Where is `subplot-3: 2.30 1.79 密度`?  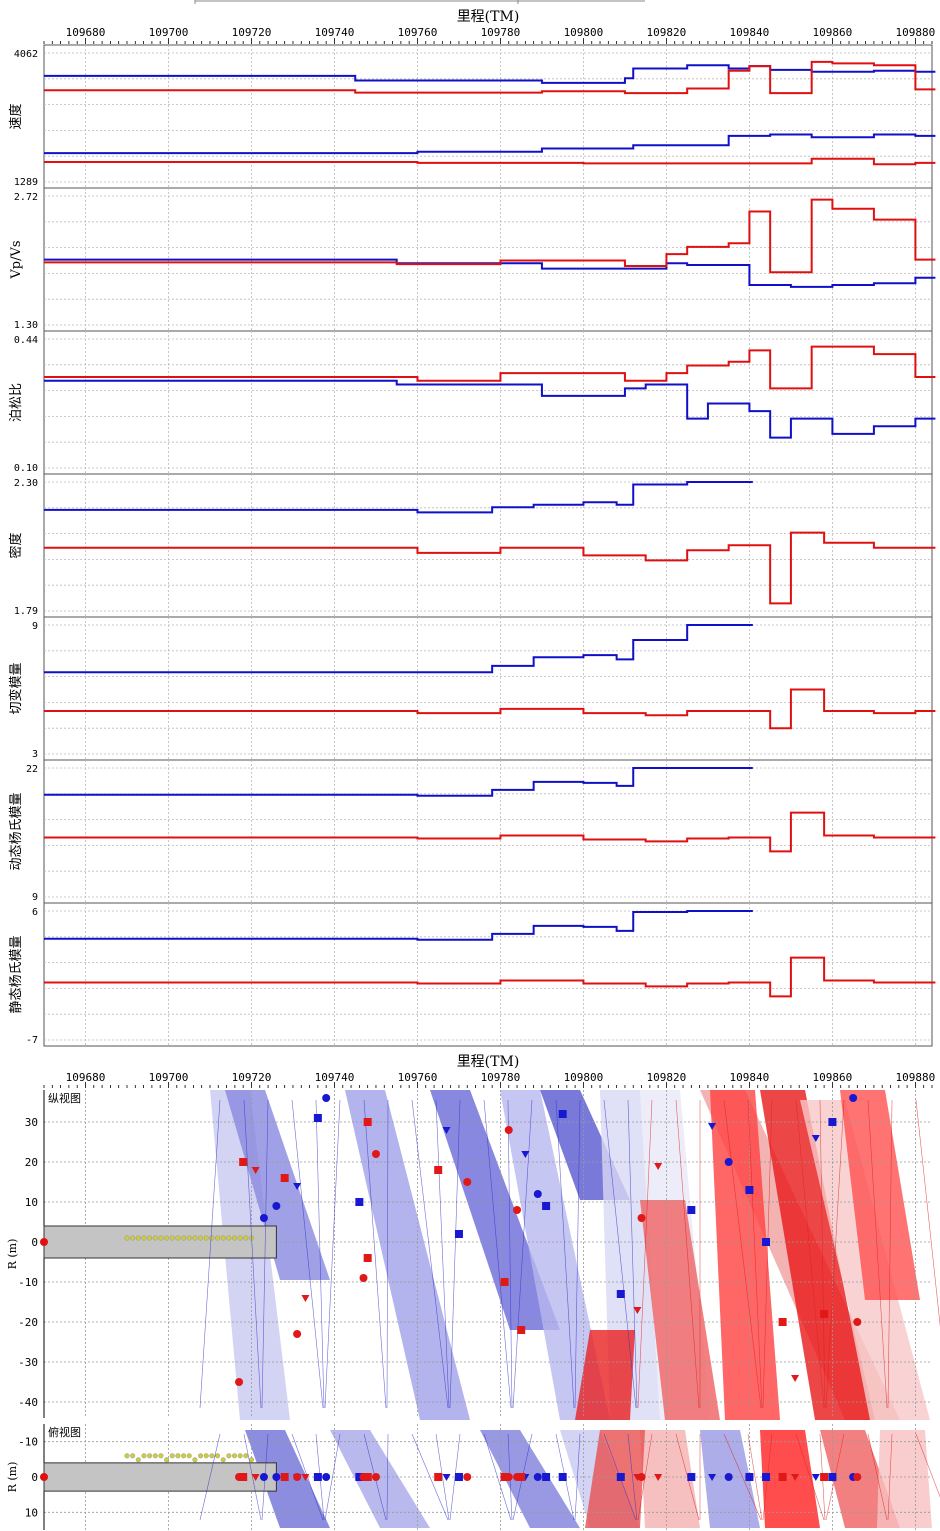
subplot-3: 2.30 1.79 密度 is located at coordinates (472, 545).